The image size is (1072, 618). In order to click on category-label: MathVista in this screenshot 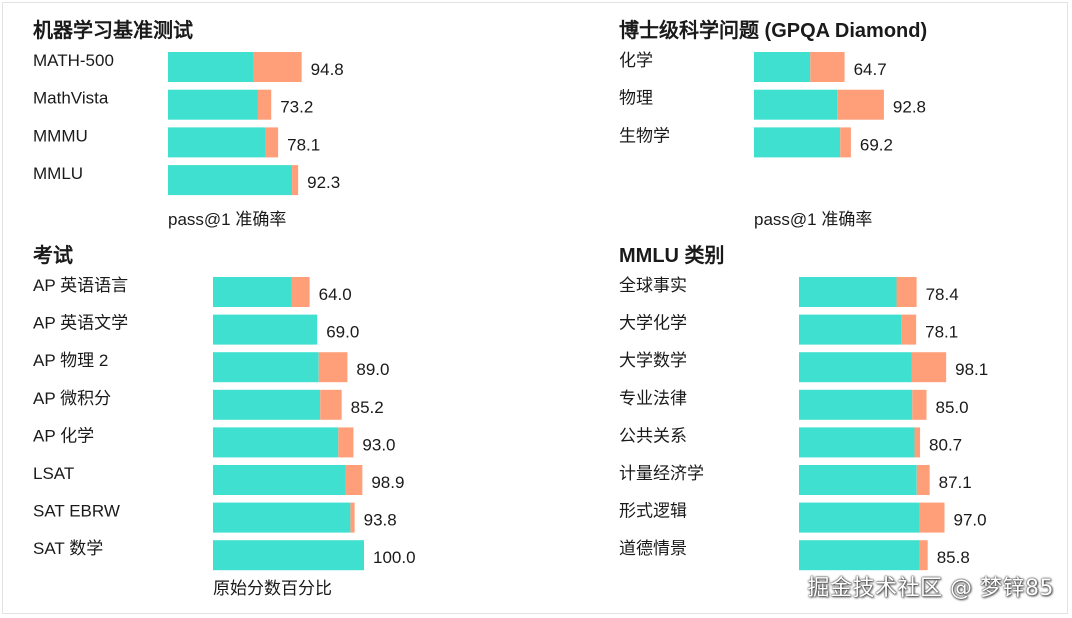, I will do `click(71, 98)`.